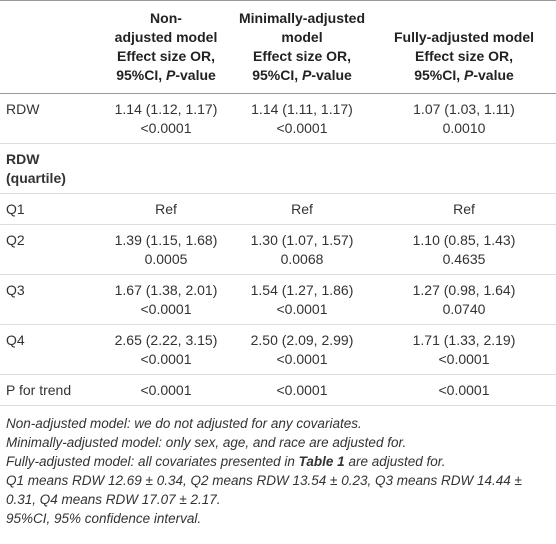 This screenshot has width=556, height=544. What do you see at coordinates (302, 118) in the screenshot?
I see `table-cell: 1.14 (1.11, 1.17) <0.0001` at bounding box center [302, 118].